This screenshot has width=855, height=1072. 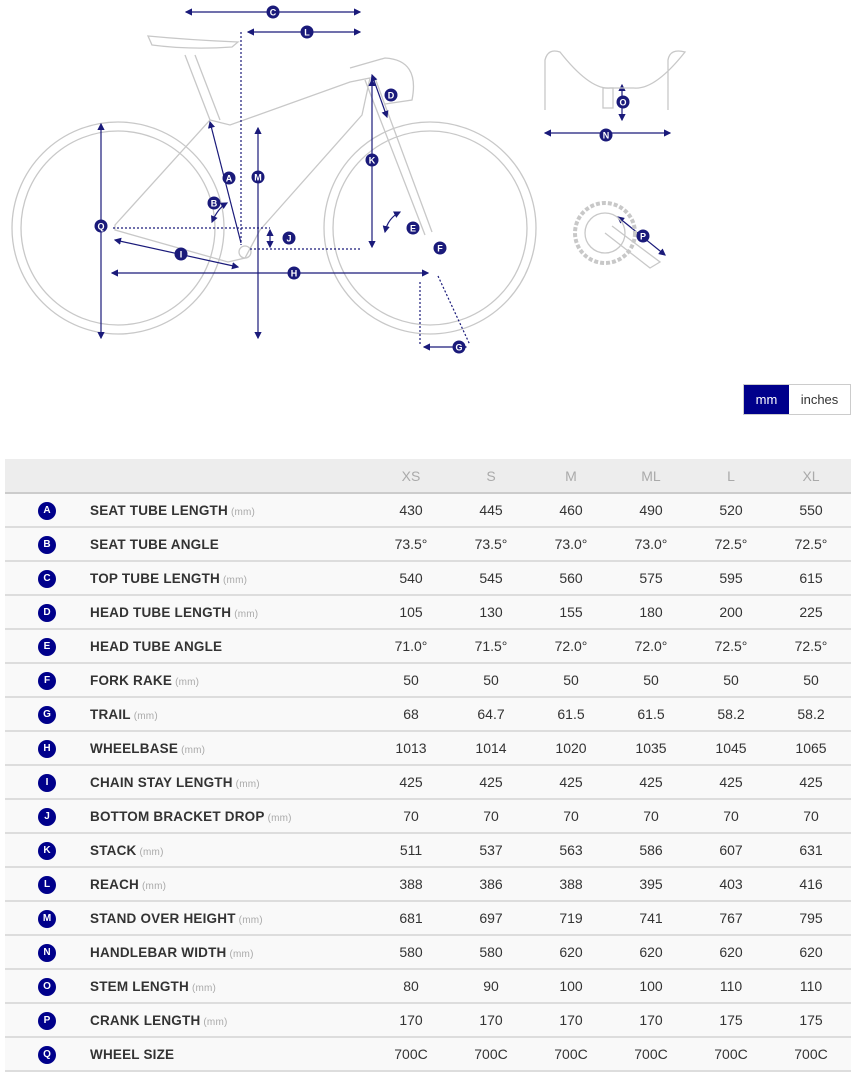 What do you see at coordinates (819, 399) in the screenshot?
I see `unit-inches-button: inches` at bounding box center [819, 399].